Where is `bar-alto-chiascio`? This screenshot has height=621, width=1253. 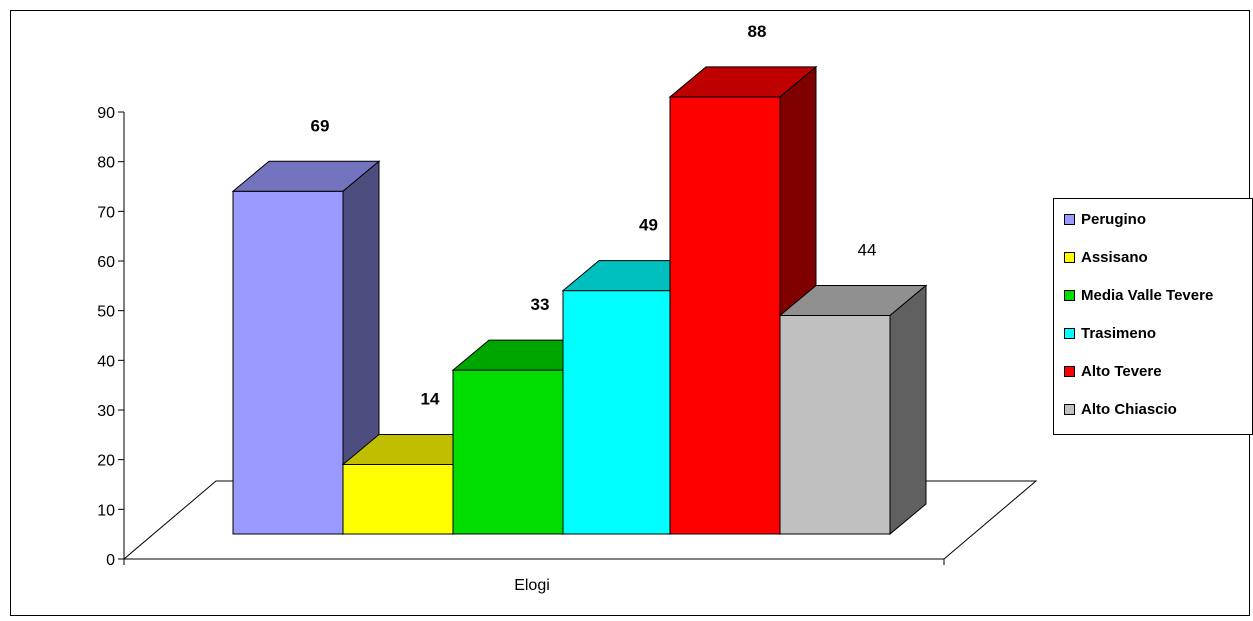 bar-alto-chiascio is located at coordinates (853, 410).